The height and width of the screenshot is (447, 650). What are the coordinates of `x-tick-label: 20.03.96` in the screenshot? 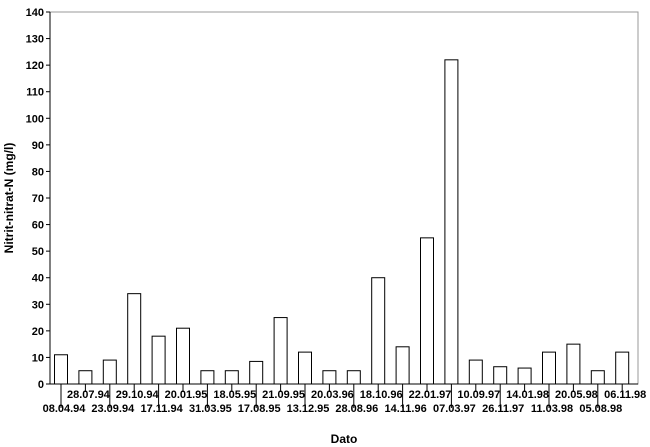 It's located at (332, 395).